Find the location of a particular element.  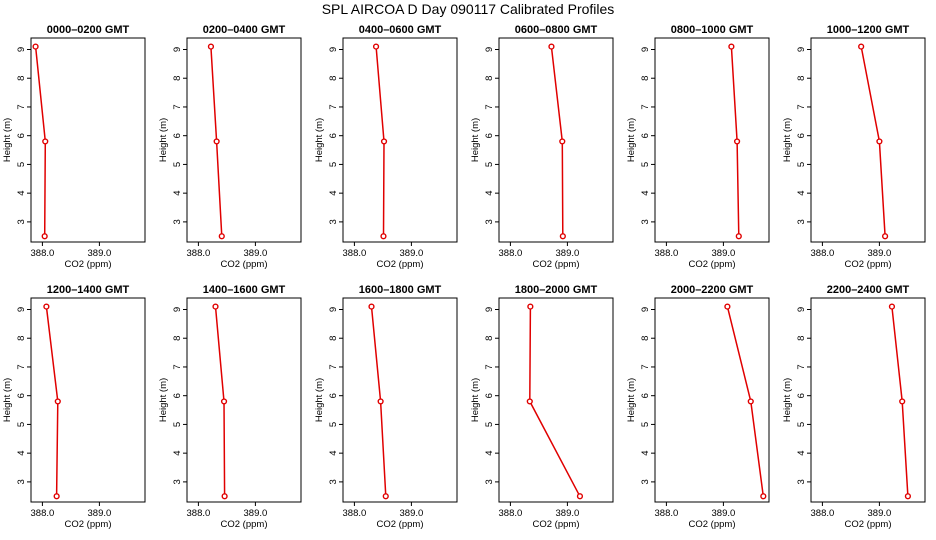

panel-title: 1200–1400 GMT is located at coordinates (88, 290).